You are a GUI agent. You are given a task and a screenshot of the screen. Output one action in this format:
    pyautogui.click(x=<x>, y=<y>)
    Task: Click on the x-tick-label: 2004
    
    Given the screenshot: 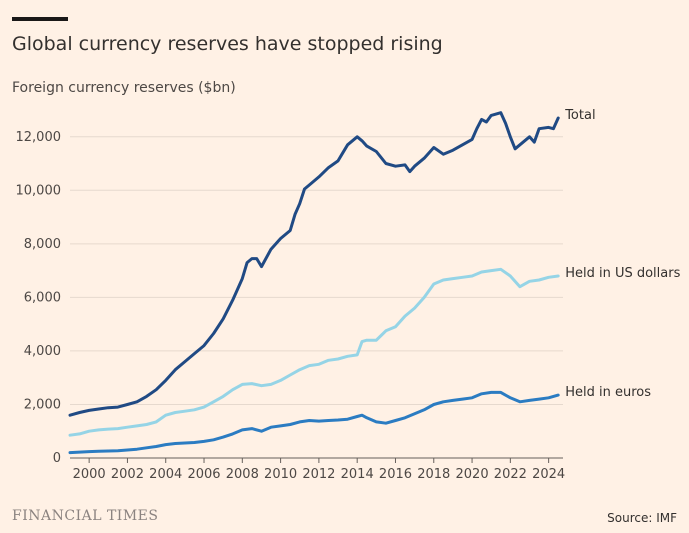 What is the action you would take?
    pyautogui.click(x=165, y=474)
    